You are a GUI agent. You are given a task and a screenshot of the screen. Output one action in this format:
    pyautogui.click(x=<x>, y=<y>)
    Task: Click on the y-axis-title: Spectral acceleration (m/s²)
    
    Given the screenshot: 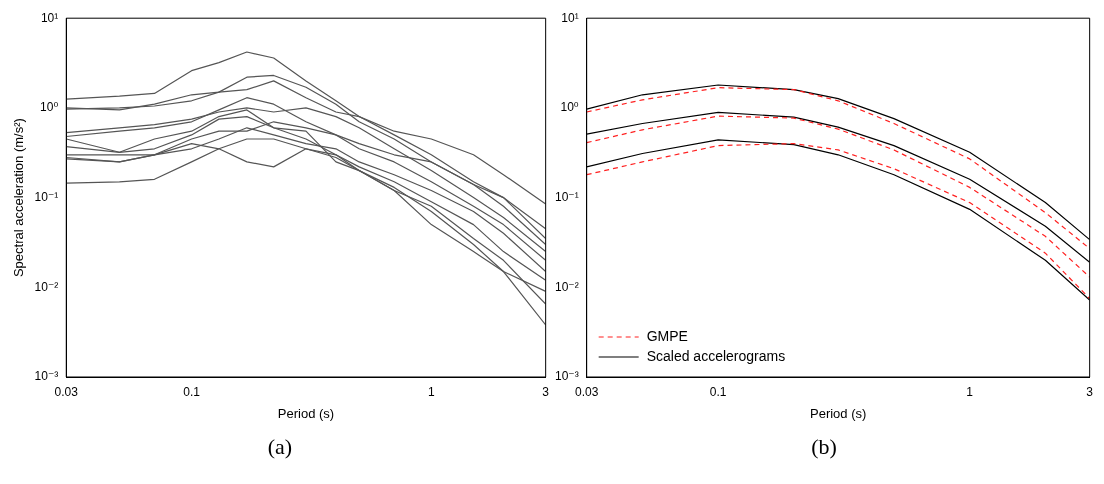 What is the action you would take?
    pyautogui.click(x=19, y=198)
    